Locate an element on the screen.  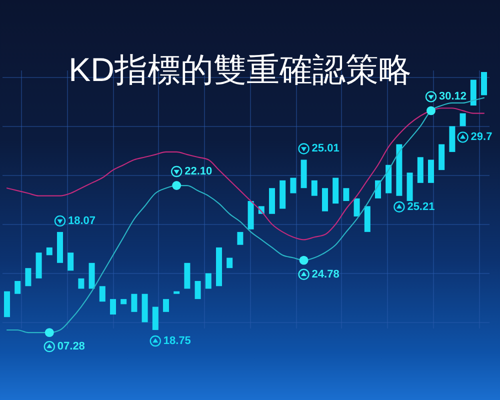
annotation: 22.10 is located at coordinates (198, 172).